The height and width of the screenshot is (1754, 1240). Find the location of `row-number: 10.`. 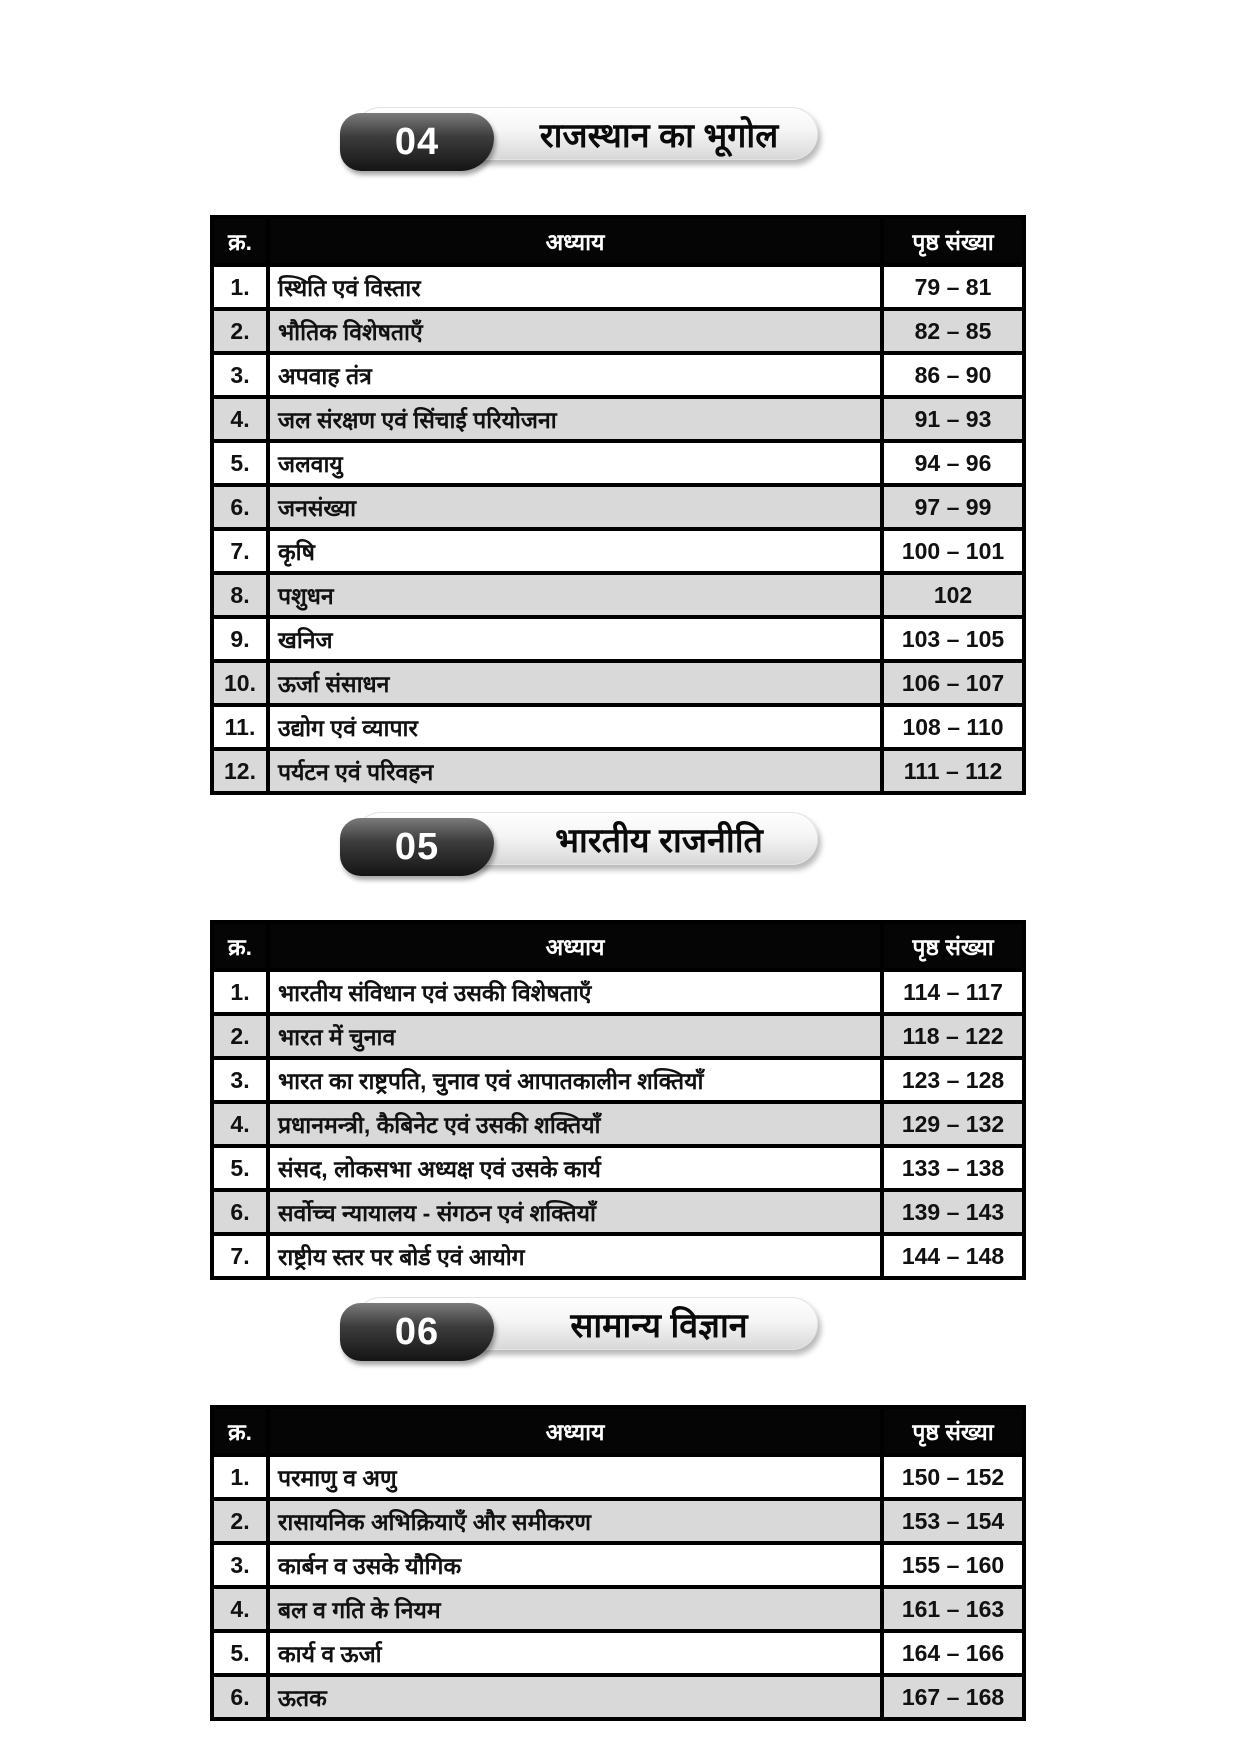

row-number: 10. is located at coordinates (240, 683).